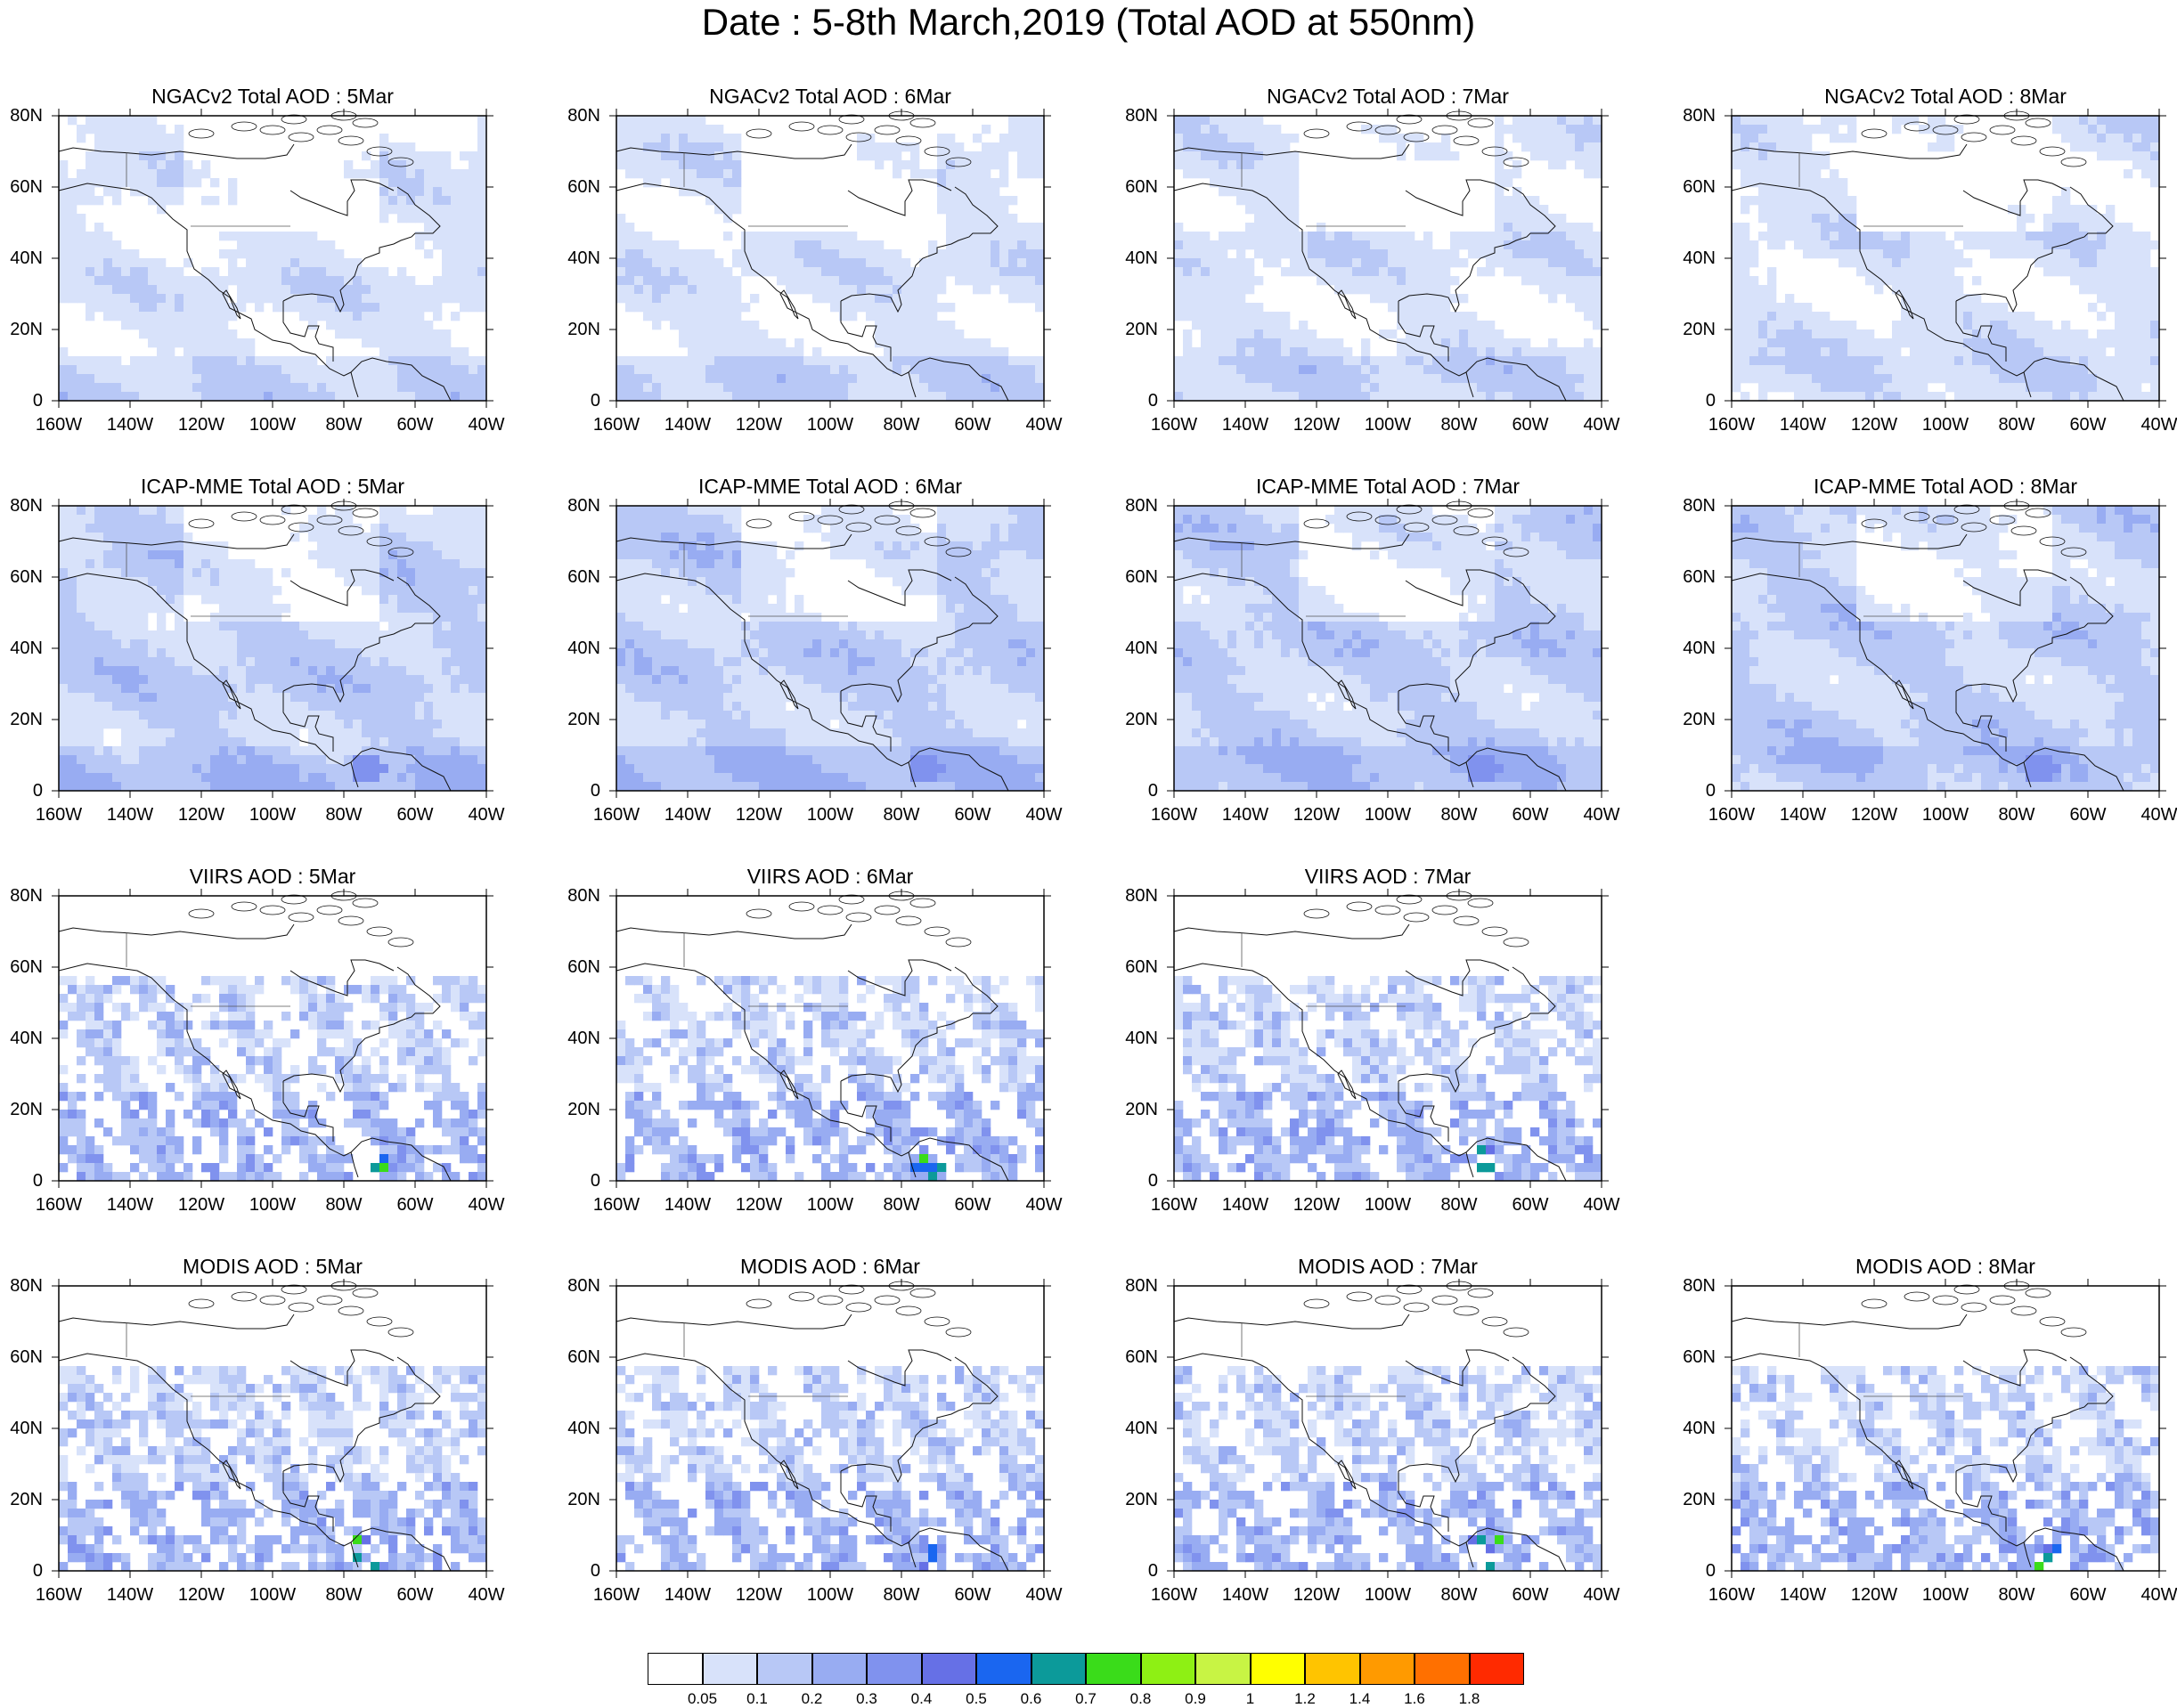 The width and height of the screenshot is (2177, 1708). What do you see at coordinates (830, 876) in the screenshot?
I see `panel-title: VIIRS AOD : 6Mar` at bounding box center [830, 876].